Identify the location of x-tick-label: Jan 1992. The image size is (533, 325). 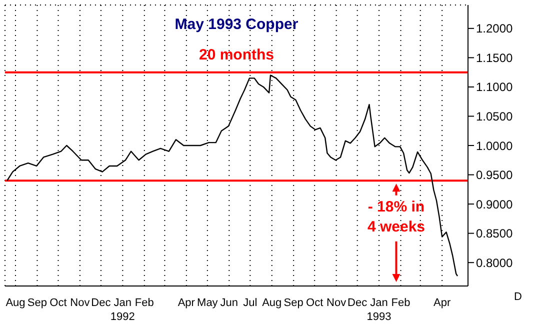
(122, 310).